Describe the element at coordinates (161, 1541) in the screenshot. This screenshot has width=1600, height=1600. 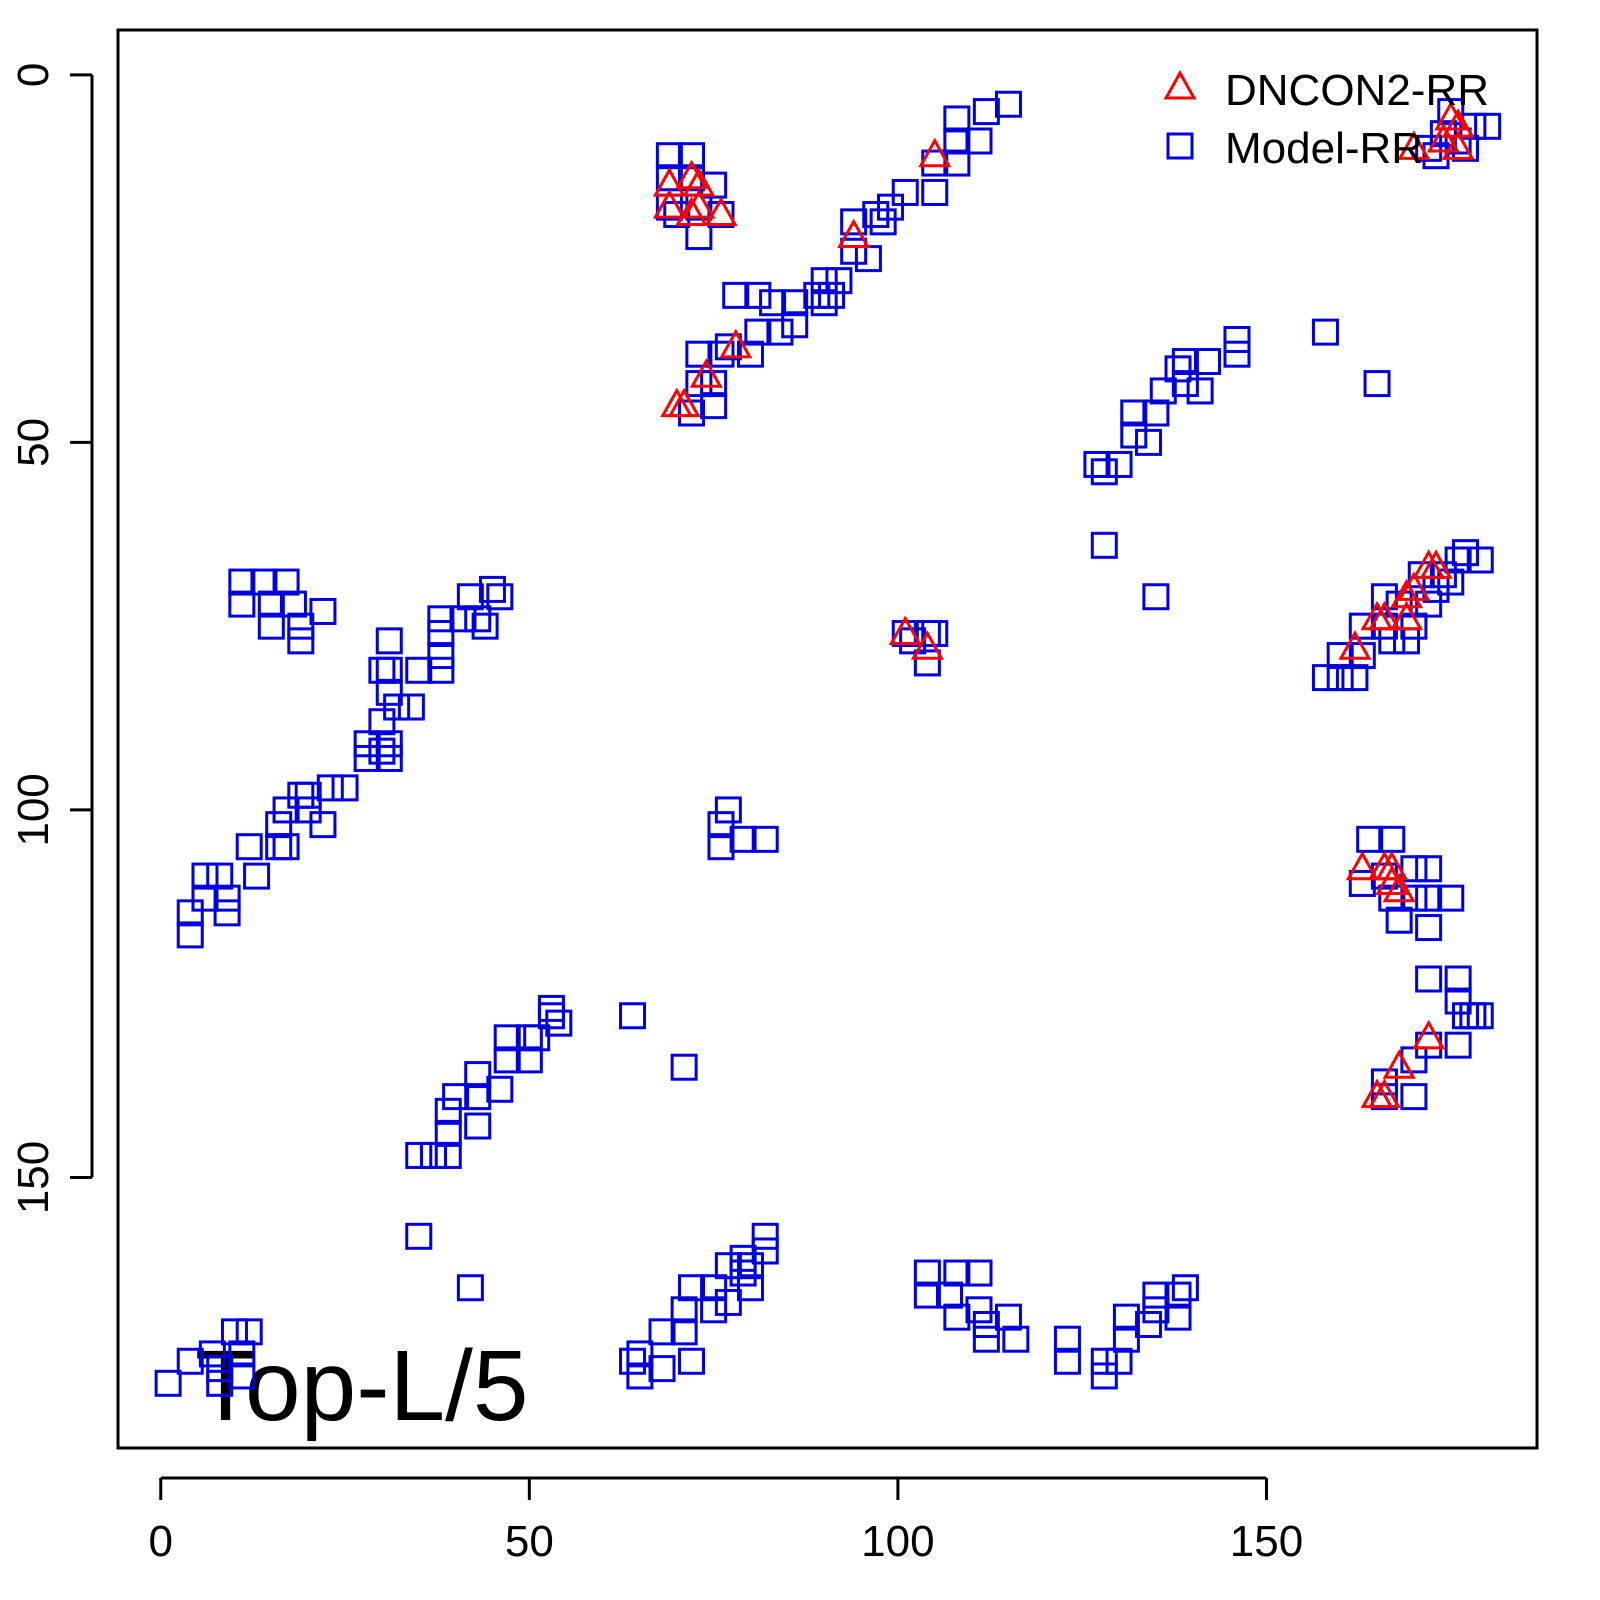
I see `x-tick-label: 0` at that location.